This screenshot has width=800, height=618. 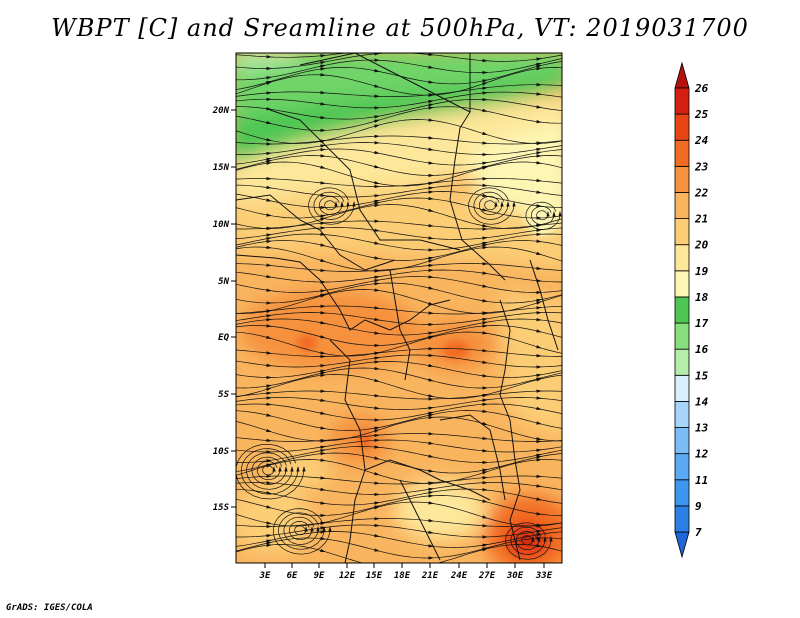 What do you see at coordinates (223, 395) in the screenshot?
I see `lat-label: 5S` at bounding box center [223, 395].